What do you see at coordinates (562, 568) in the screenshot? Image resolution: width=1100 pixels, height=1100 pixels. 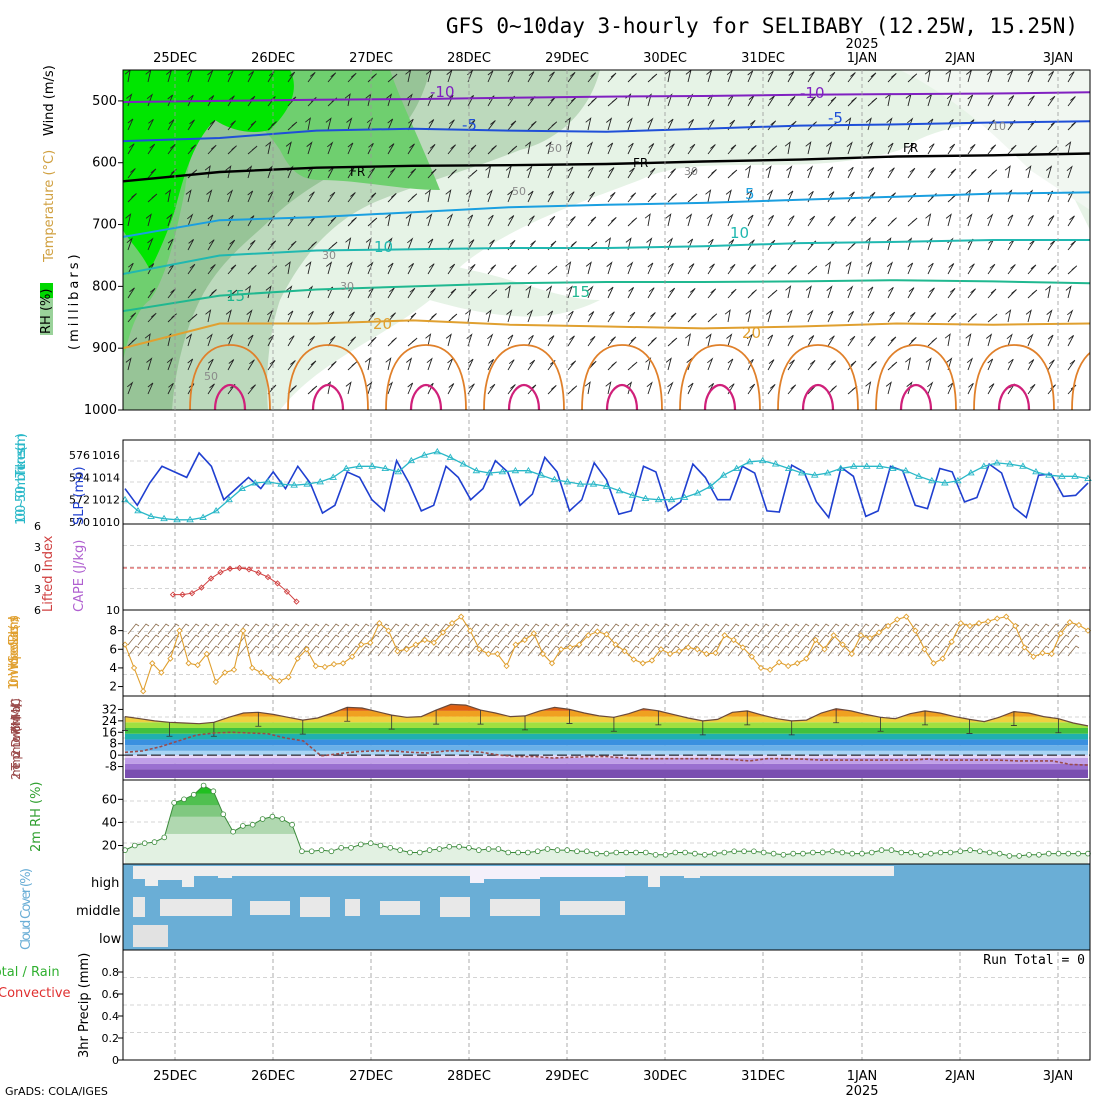 I see `lifted-index-panel: 6 3 0 3 6 10 Lifted Index CAPE (J/kg)` at bounding box center [562, 568].